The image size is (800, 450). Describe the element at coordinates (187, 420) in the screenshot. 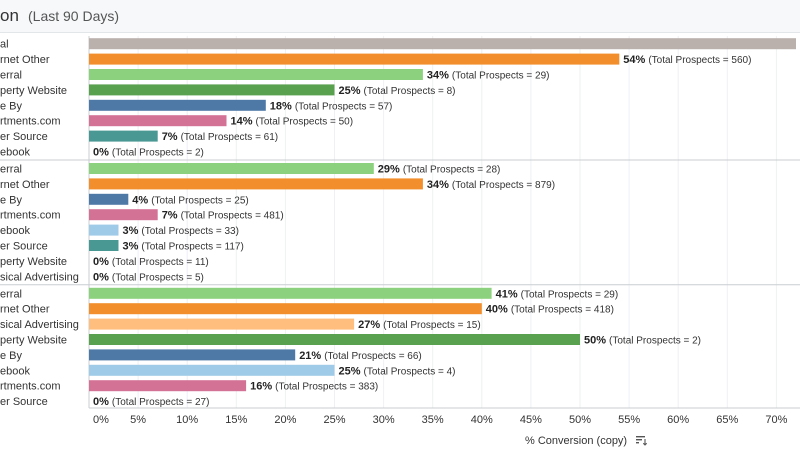

I see `x-tick-label: 10%` at that location.